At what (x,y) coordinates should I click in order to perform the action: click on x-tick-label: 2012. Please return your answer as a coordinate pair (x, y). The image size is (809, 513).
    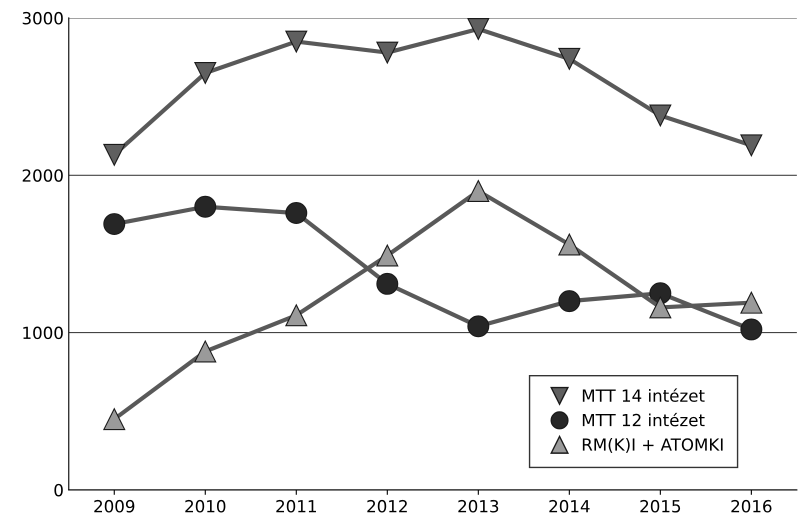
    Looking at the image, I should click on (387, 506).